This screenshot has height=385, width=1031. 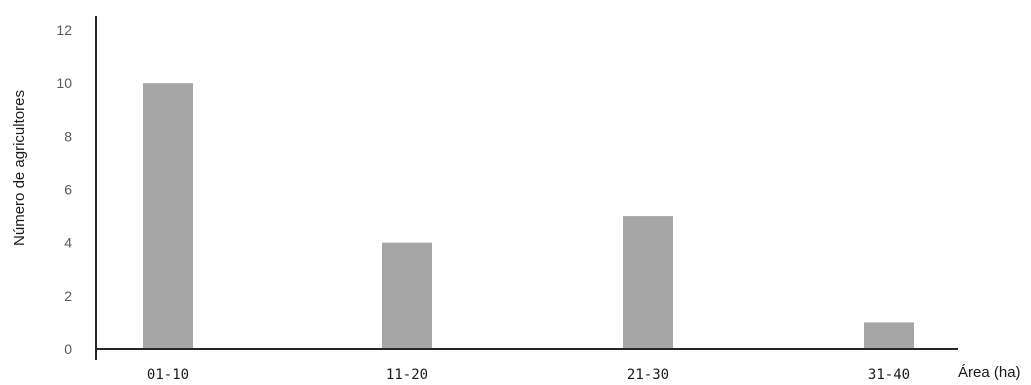 What do you see at coordinates (68, 296) in the screenshot?
I see `y-tick-label-2: 2` at bounding box center [68, 296].